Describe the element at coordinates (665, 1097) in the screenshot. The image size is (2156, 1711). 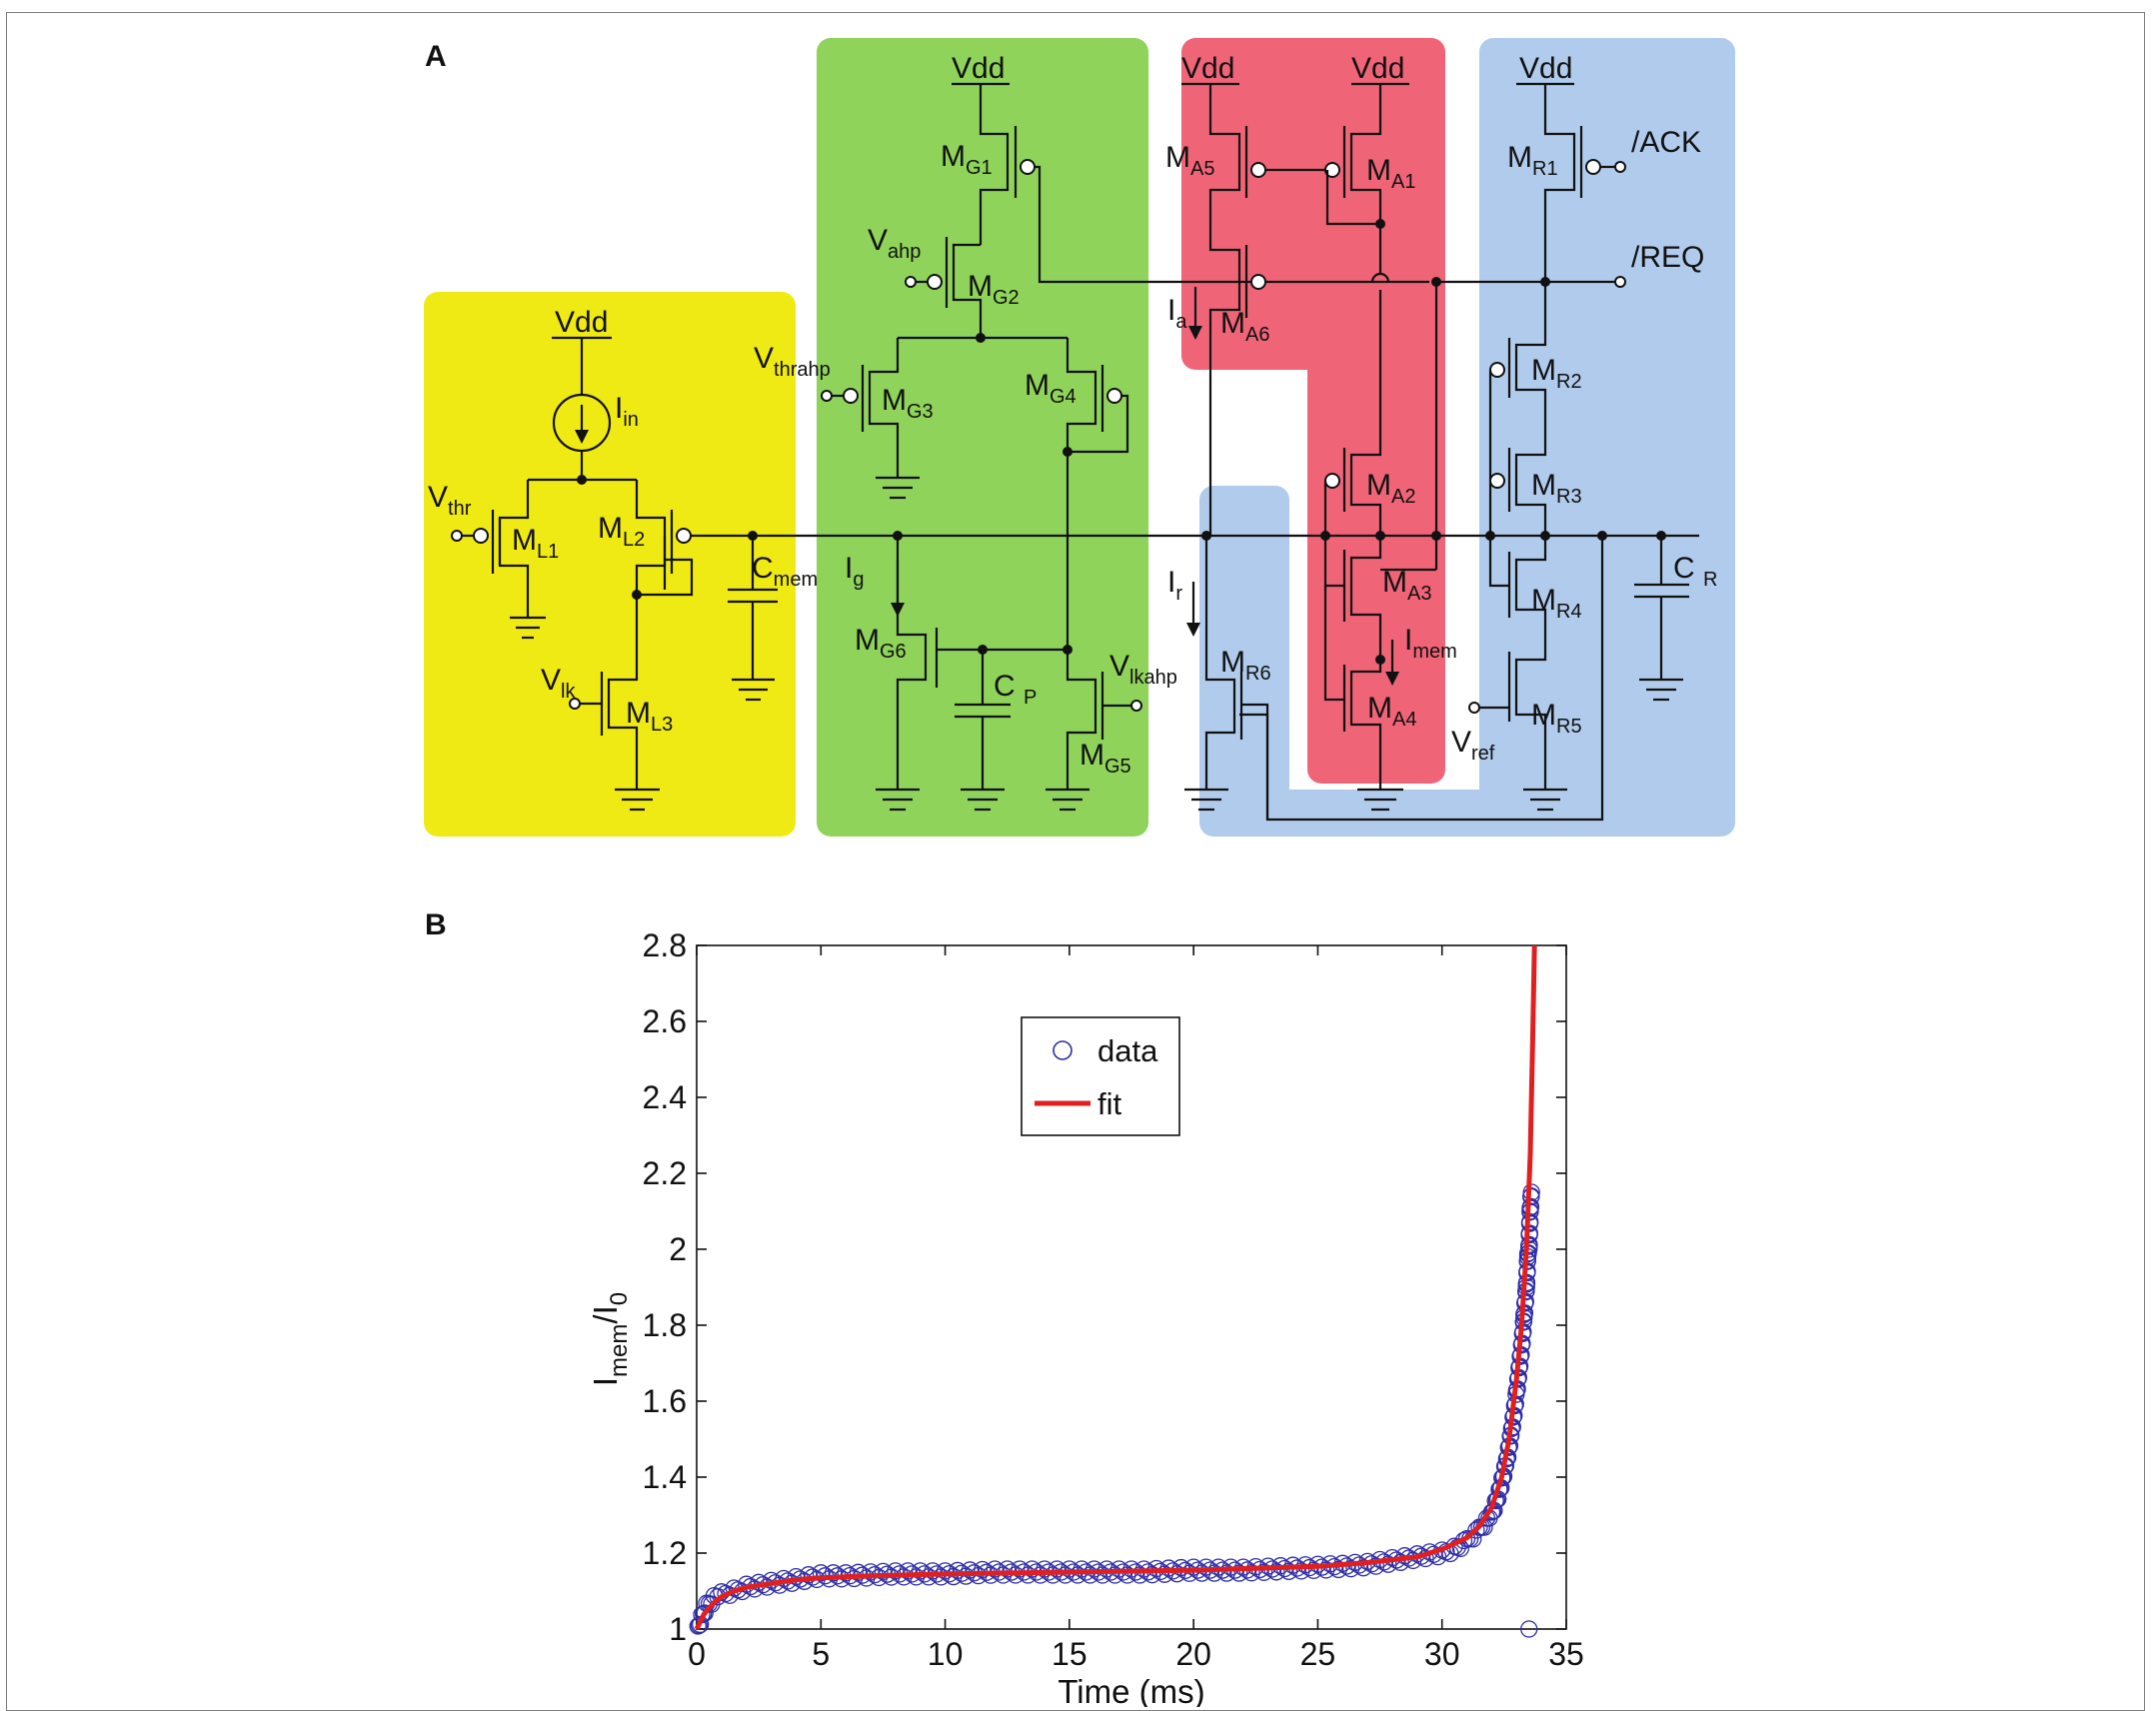
I see `y-tick-label: 2.4` at that location.